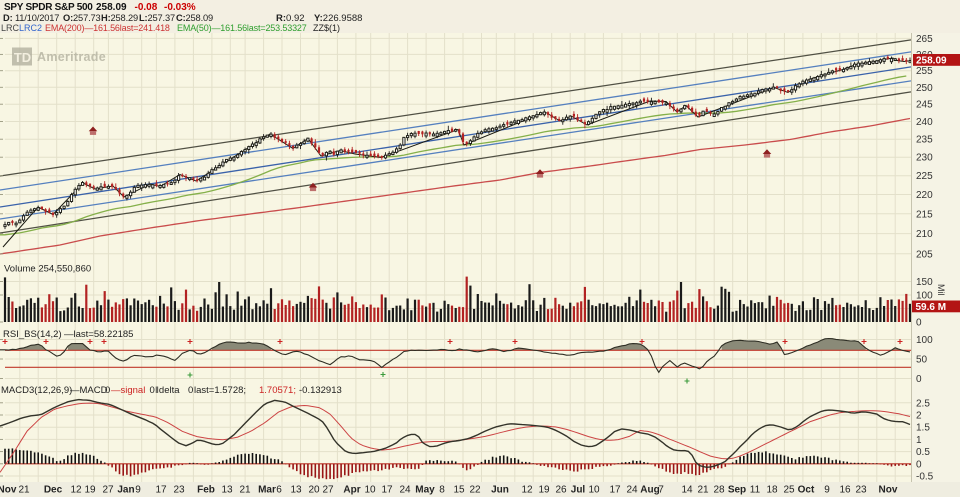  I want to click on svg-text: 235, so click(924, 140).